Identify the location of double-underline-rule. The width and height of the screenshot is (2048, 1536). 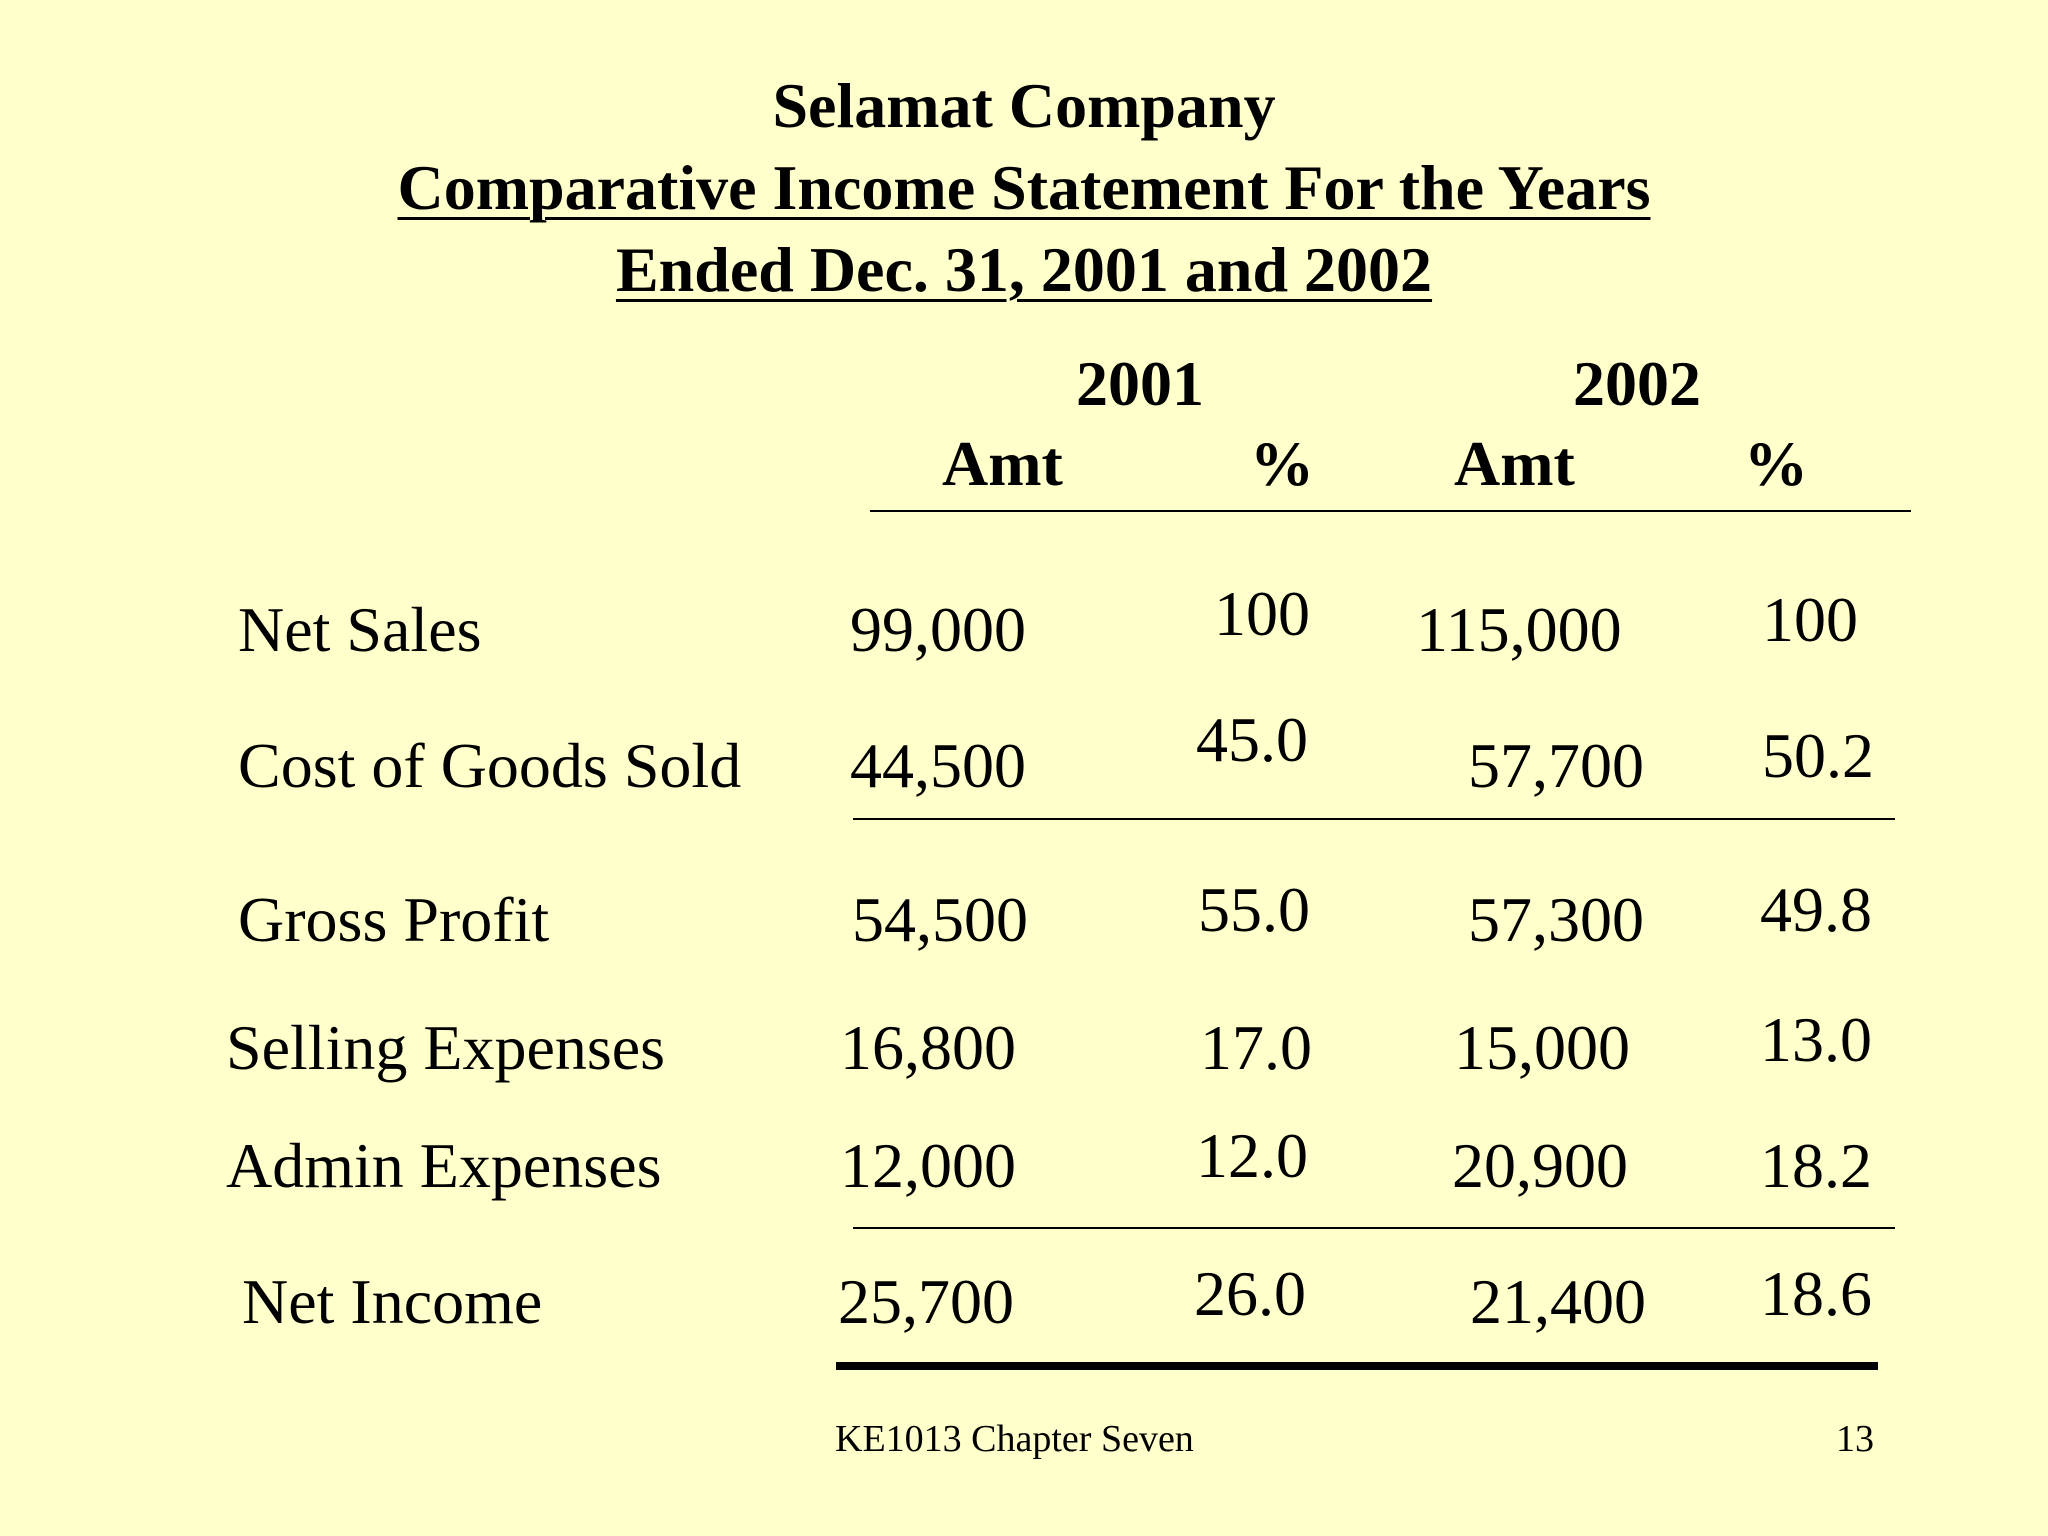
(1357, 1366).